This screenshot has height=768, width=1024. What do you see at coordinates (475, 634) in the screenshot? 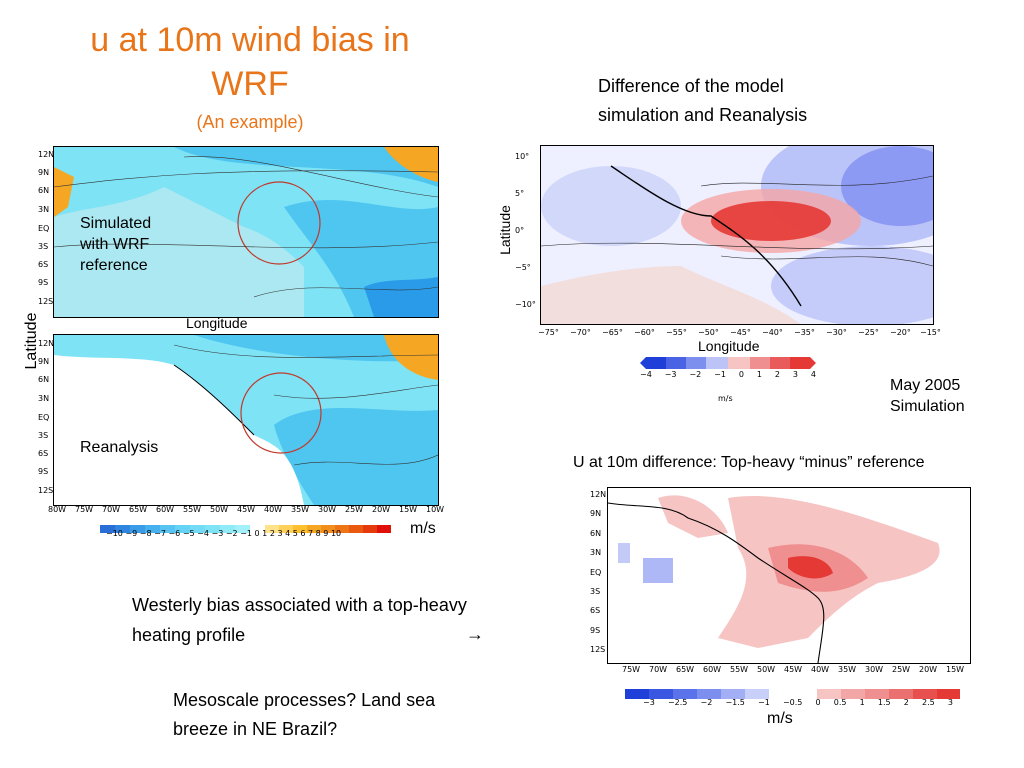
I see `right-arrow-icon: →` at bounding box center [475, 634].